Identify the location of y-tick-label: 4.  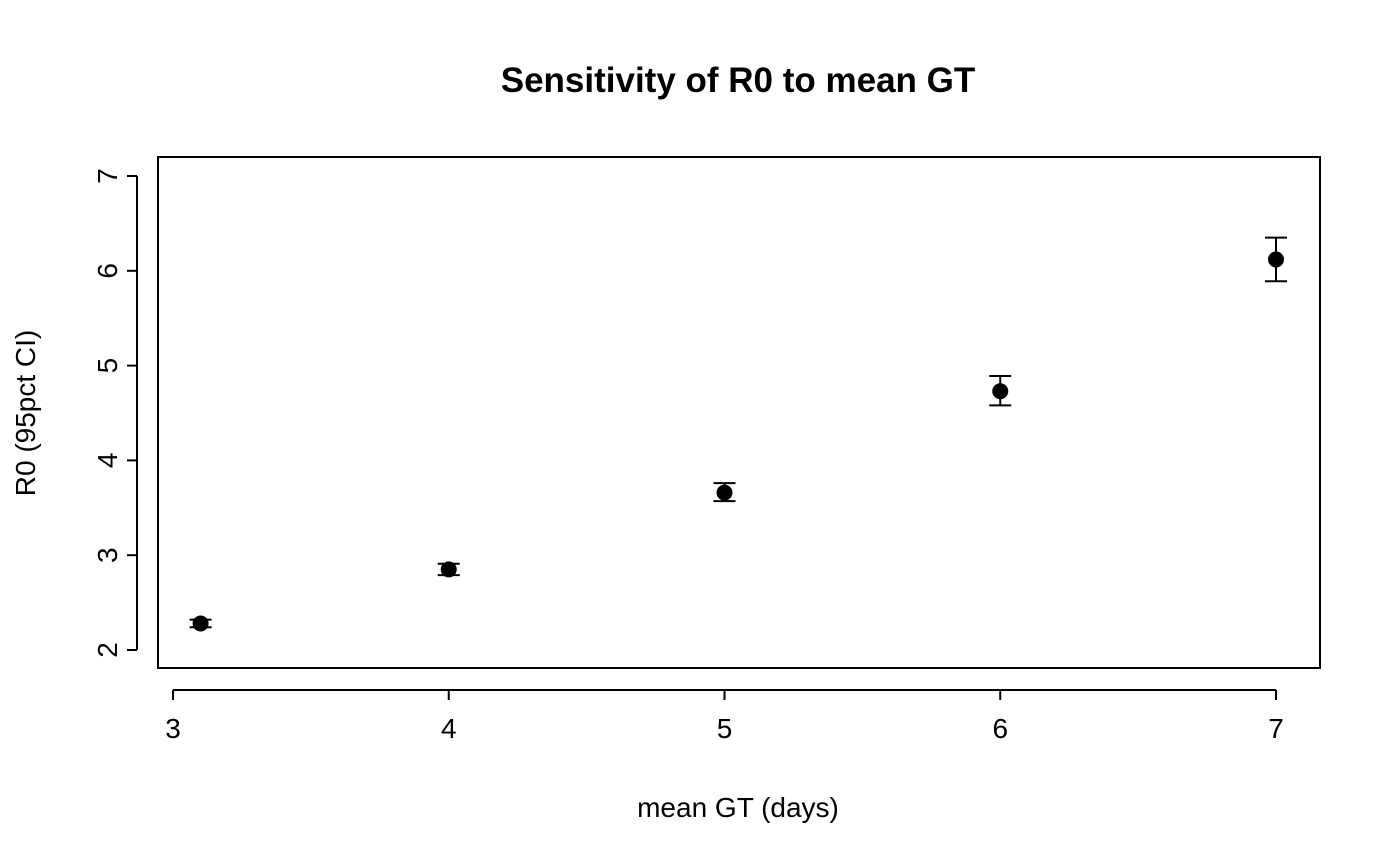
(107, 461).